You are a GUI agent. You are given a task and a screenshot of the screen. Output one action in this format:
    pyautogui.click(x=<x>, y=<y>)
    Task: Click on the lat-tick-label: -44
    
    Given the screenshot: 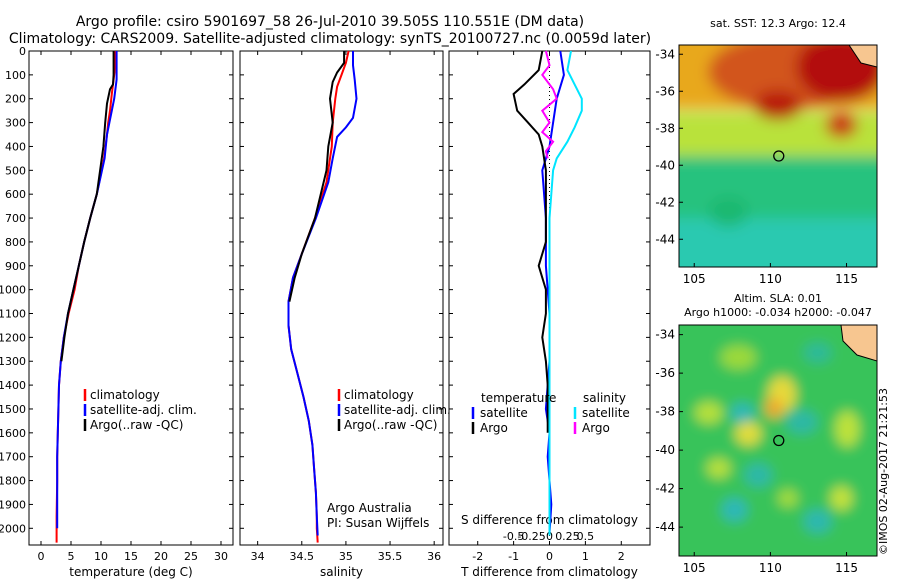 What is the action you would take?
    pyautogui.click(x=665, y=239)
    